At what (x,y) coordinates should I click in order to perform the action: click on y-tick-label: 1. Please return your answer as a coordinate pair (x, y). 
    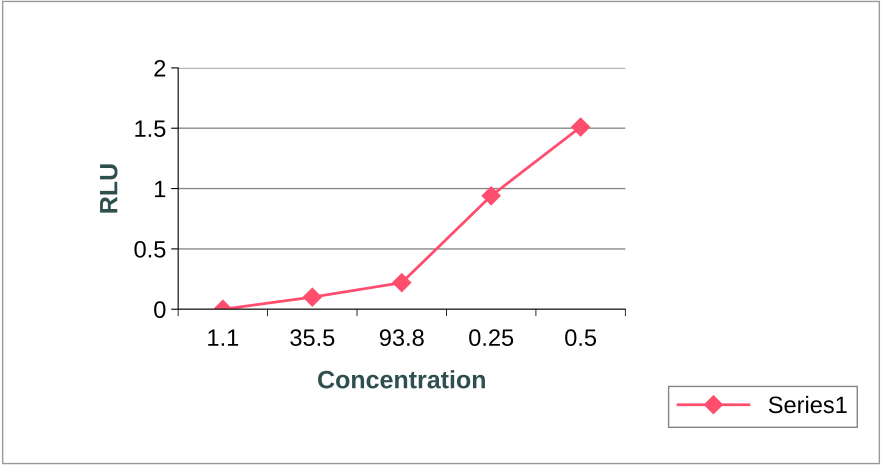
    Looking at the image, I should click on (160, 189).